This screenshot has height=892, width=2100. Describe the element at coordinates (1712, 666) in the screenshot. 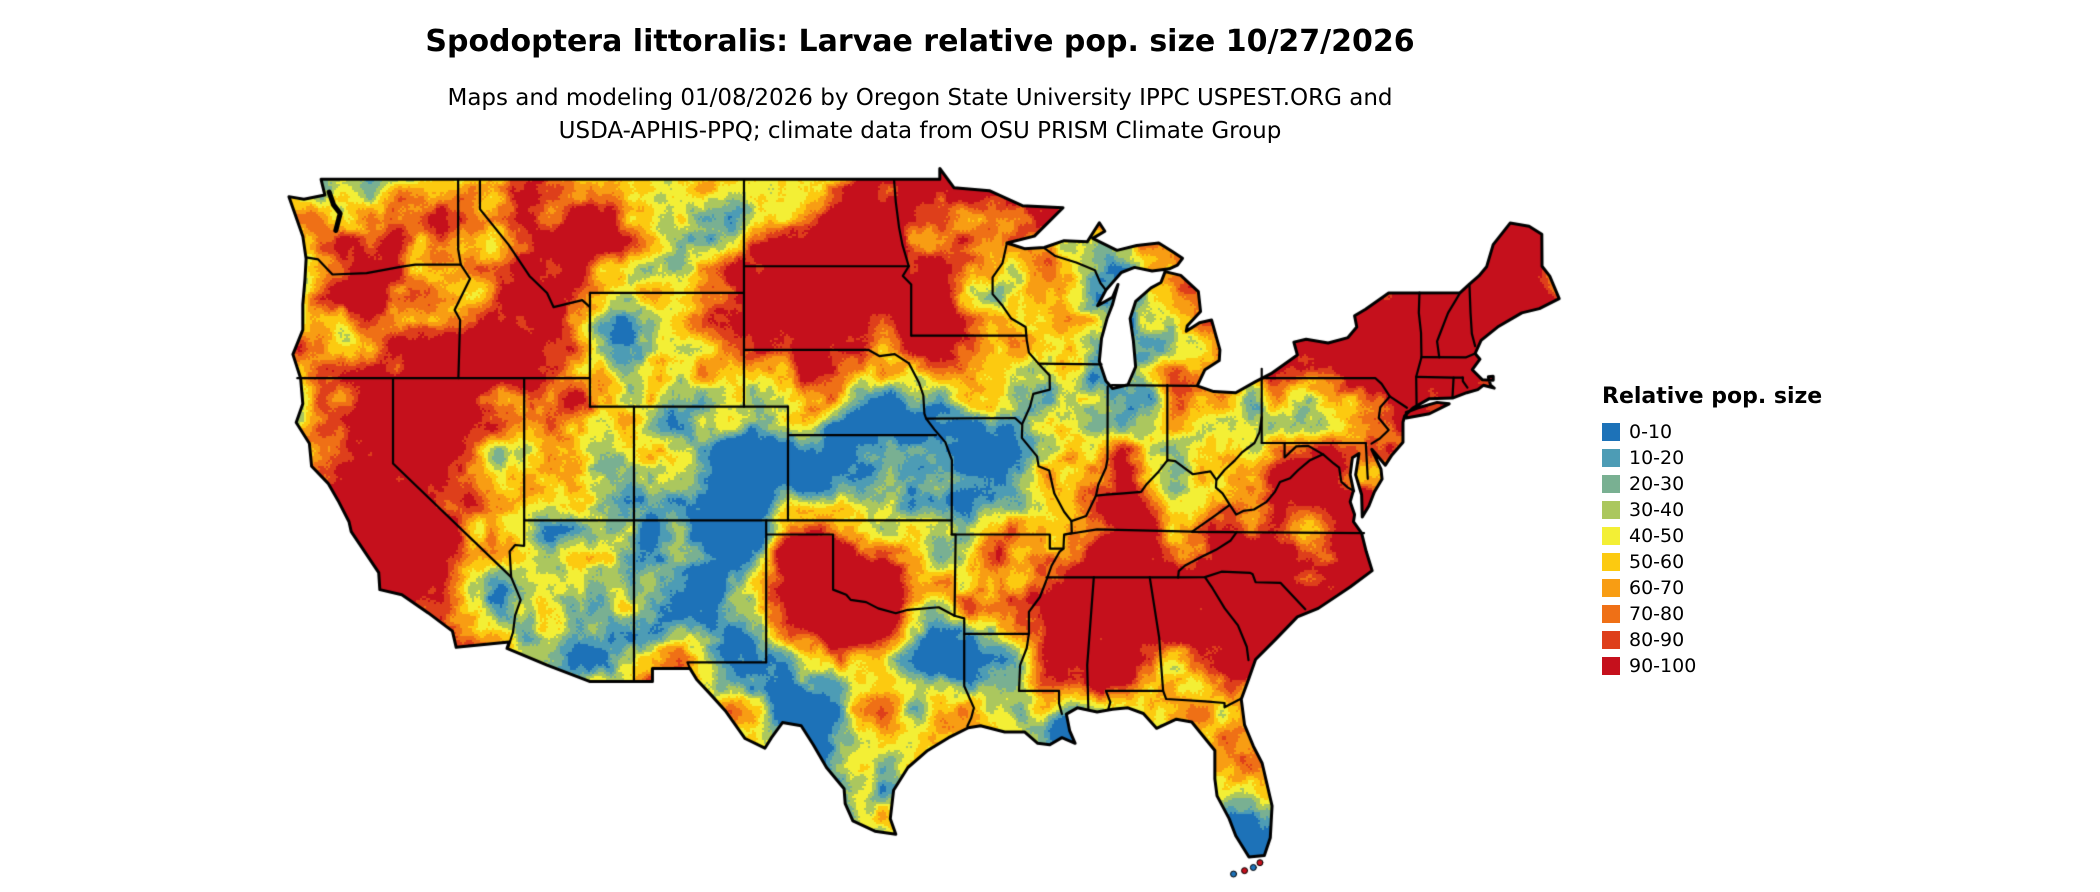

I see `legend-item: 90-100` at that location.